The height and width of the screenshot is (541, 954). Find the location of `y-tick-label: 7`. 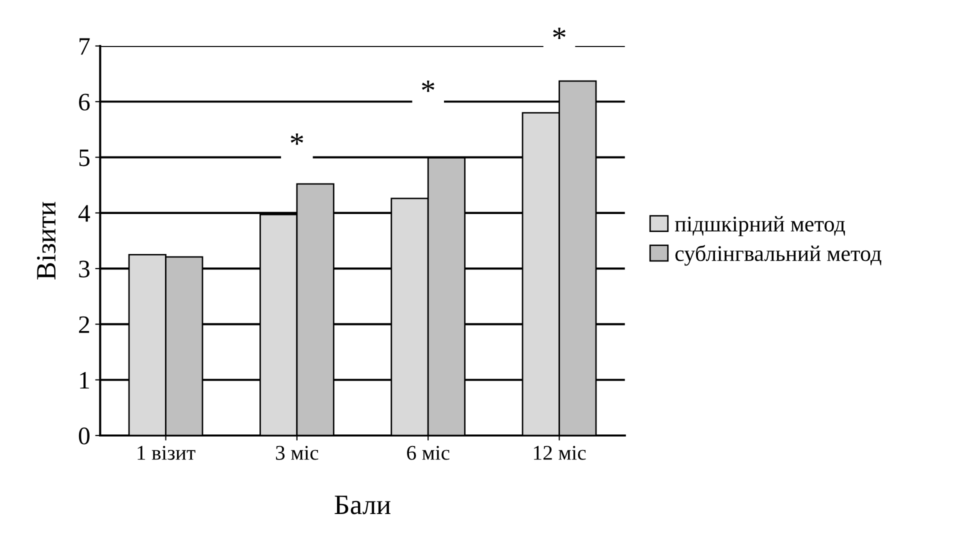

y-tick-label: 7 is located at coordinates (85, 46).